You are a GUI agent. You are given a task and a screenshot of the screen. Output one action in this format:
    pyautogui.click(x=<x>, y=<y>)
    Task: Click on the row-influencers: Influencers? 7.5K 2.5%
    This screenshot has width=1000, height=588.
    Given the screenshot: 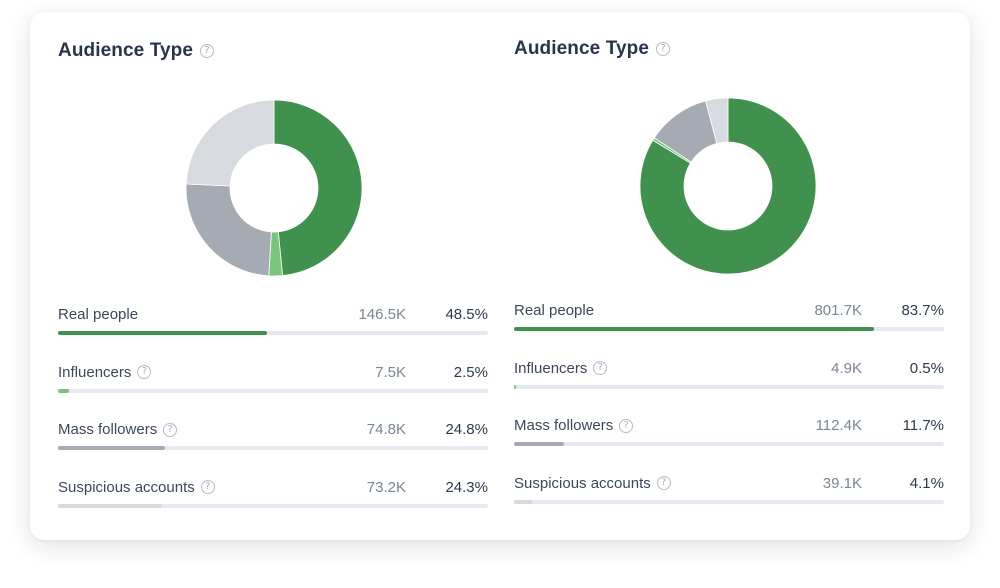 What is the action you would take?
    pyautogui.click(x=273, y=393)
    